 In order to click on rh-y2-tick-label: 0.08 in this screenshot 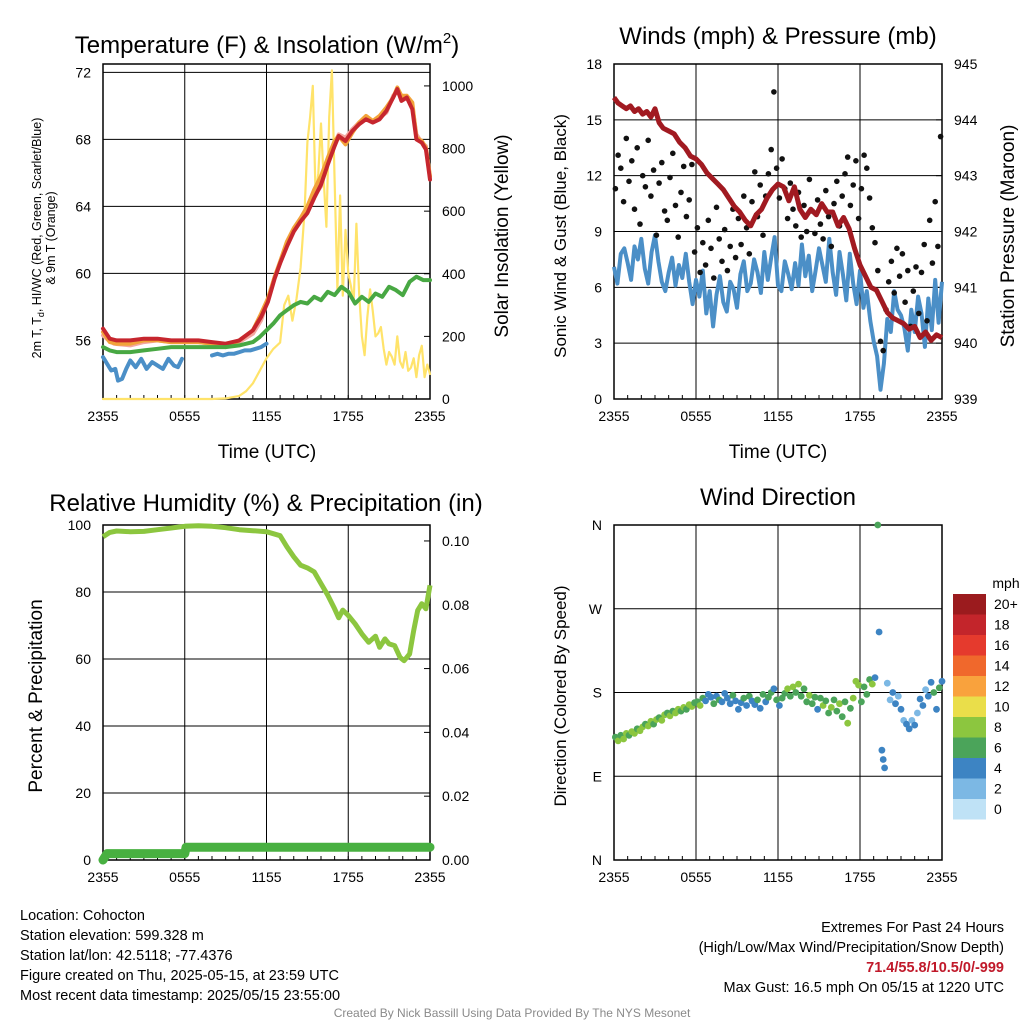, I will do `click(455, 605)`.